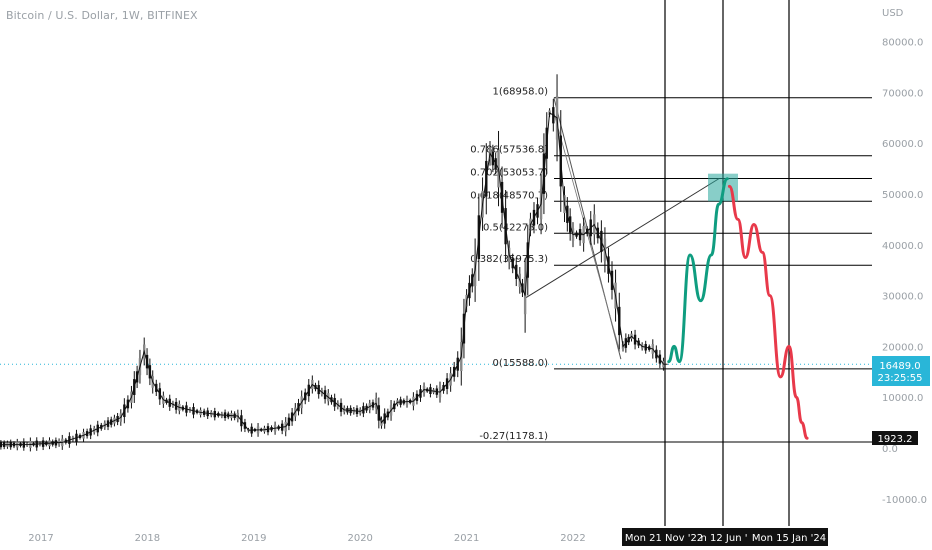  Describe the element at coordinates (899, 366) in the screenshot. I see `last-price-value: 16489.0` at that location.